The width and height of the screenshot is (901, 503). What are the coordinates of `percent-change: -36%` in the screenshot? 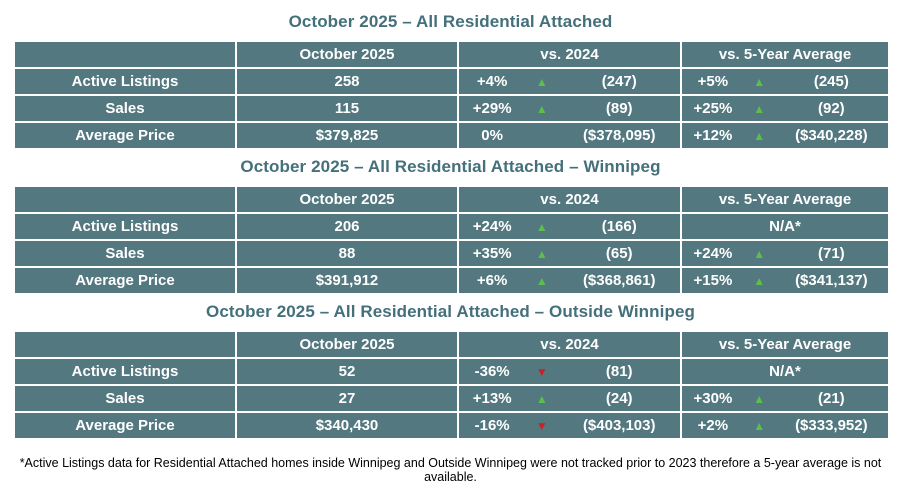 It's located at (492, 371).